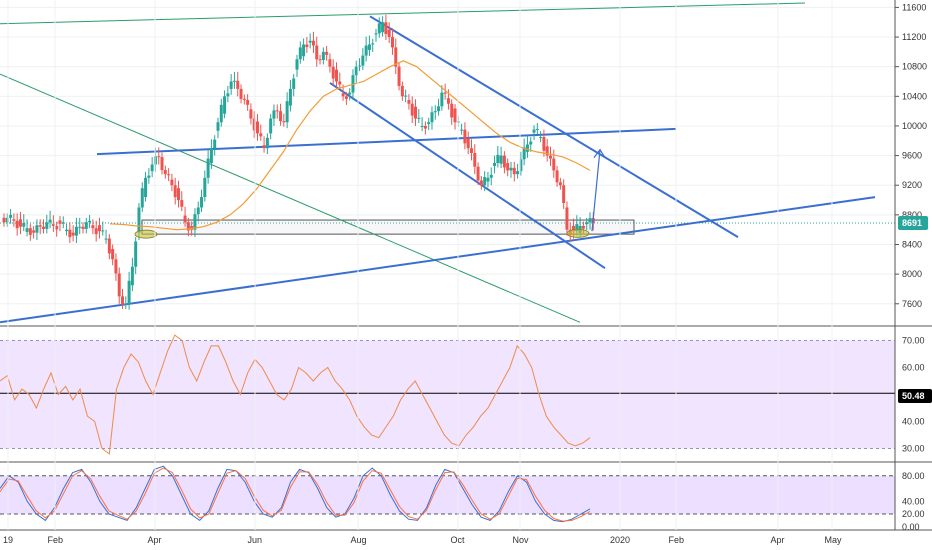  I want to click on time-tick-label: Nov, so click(521, 540).